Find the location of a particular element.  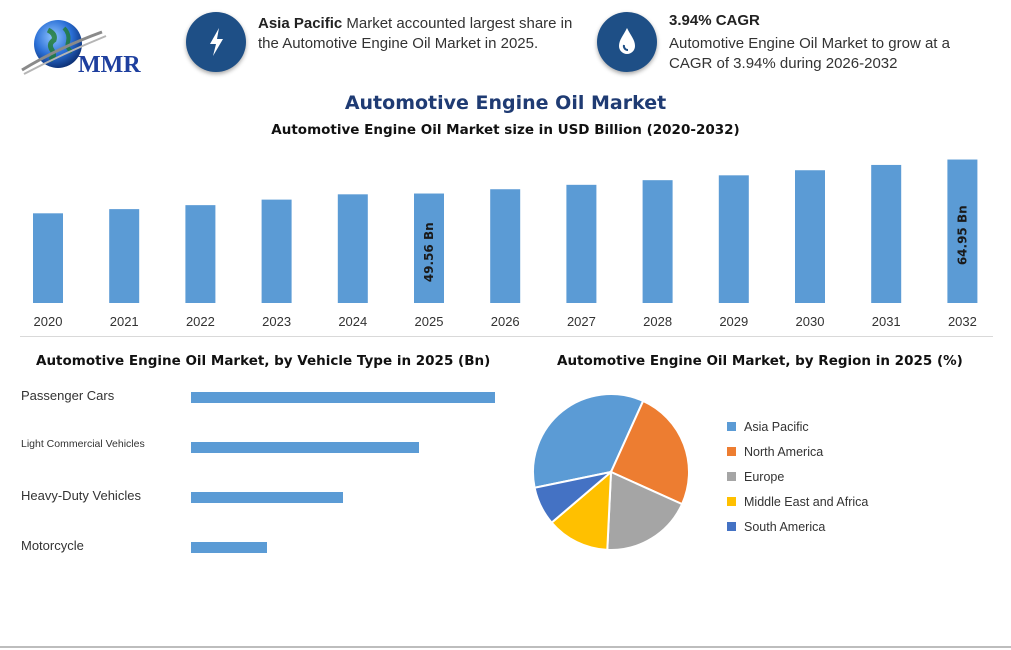

bar-2022 is located at coordinates (200, 254).